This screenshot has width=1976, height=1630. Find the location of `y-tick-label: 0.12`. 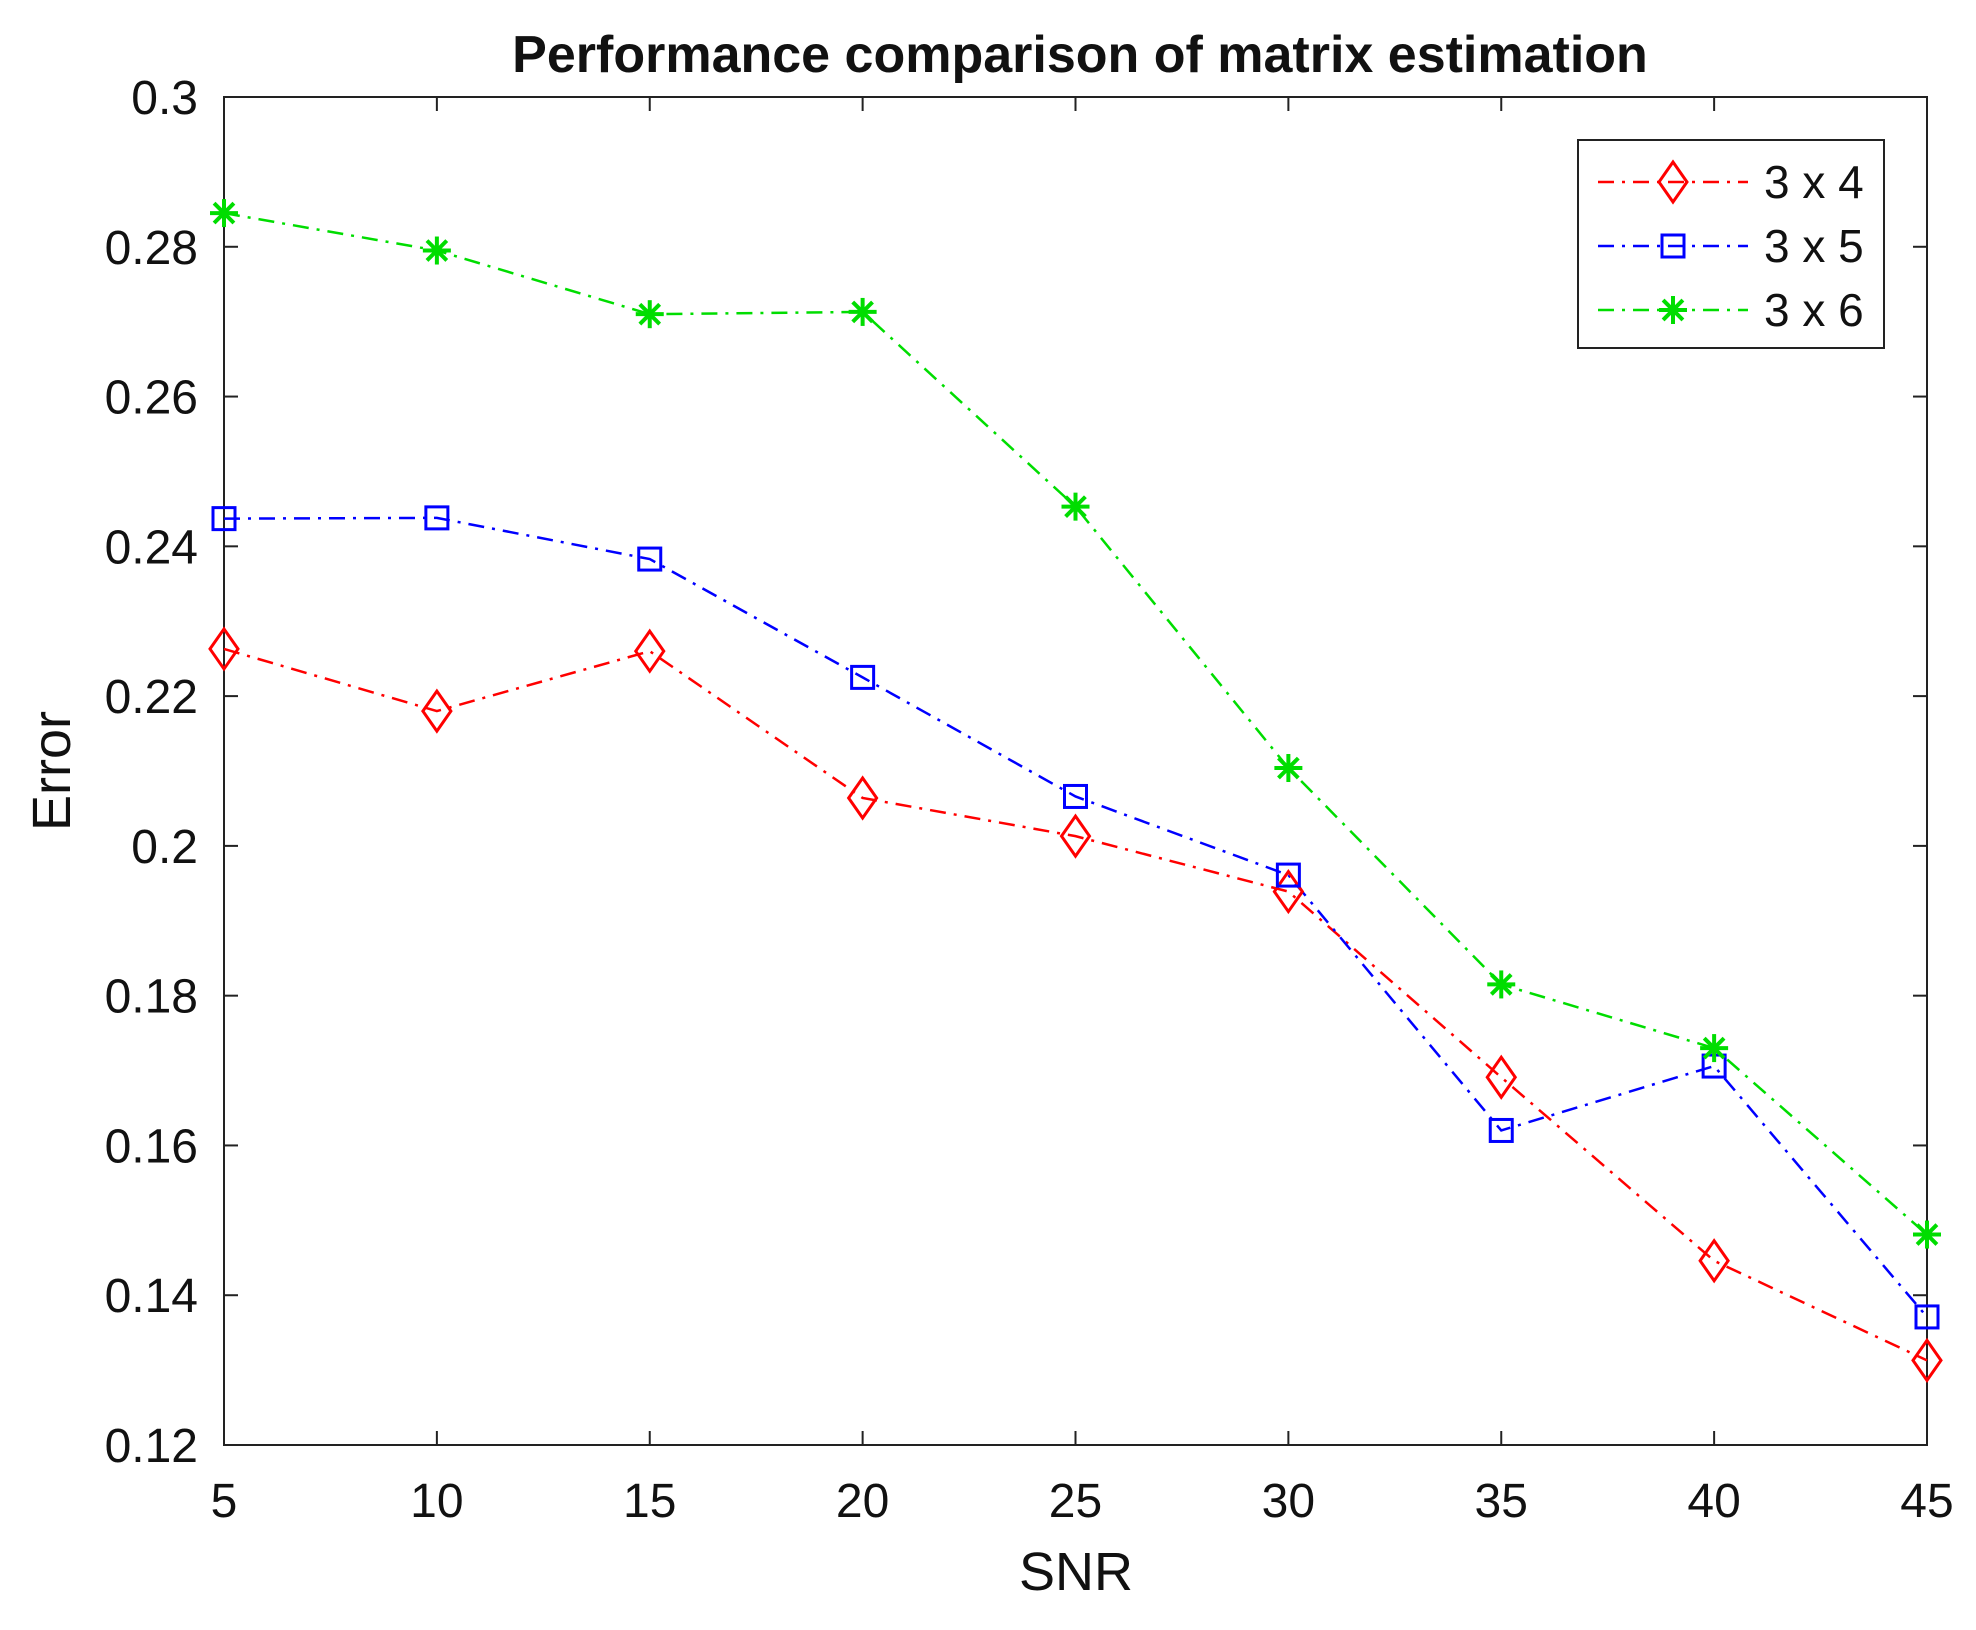

y-tick-label: 0.12 is located at coordinates (151, 1446).